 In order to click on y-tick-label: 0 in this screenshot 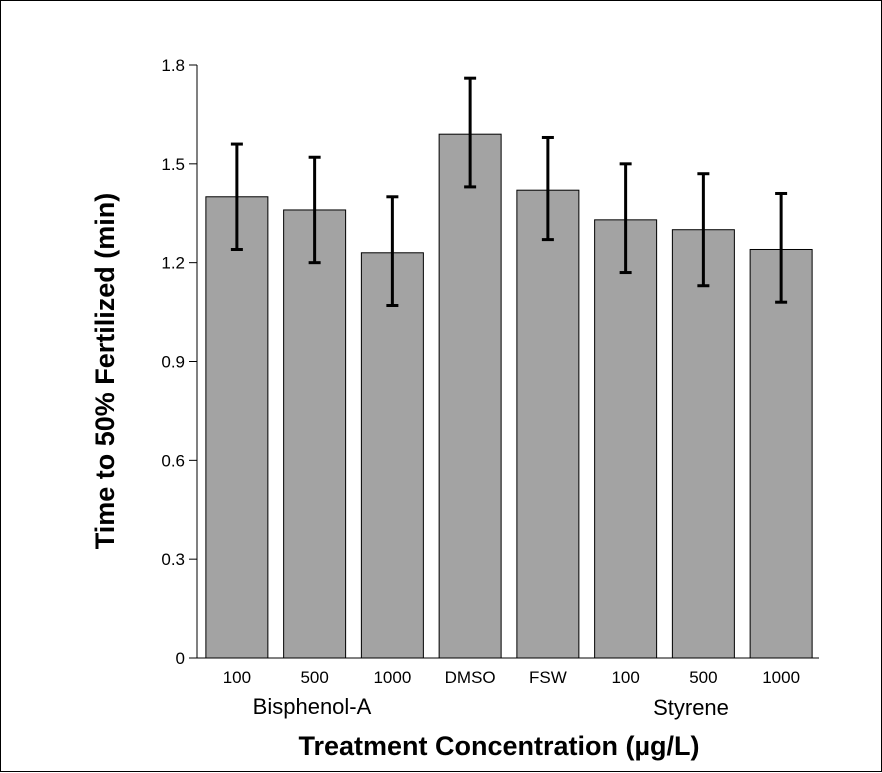, I will do `click(180, 658)`.